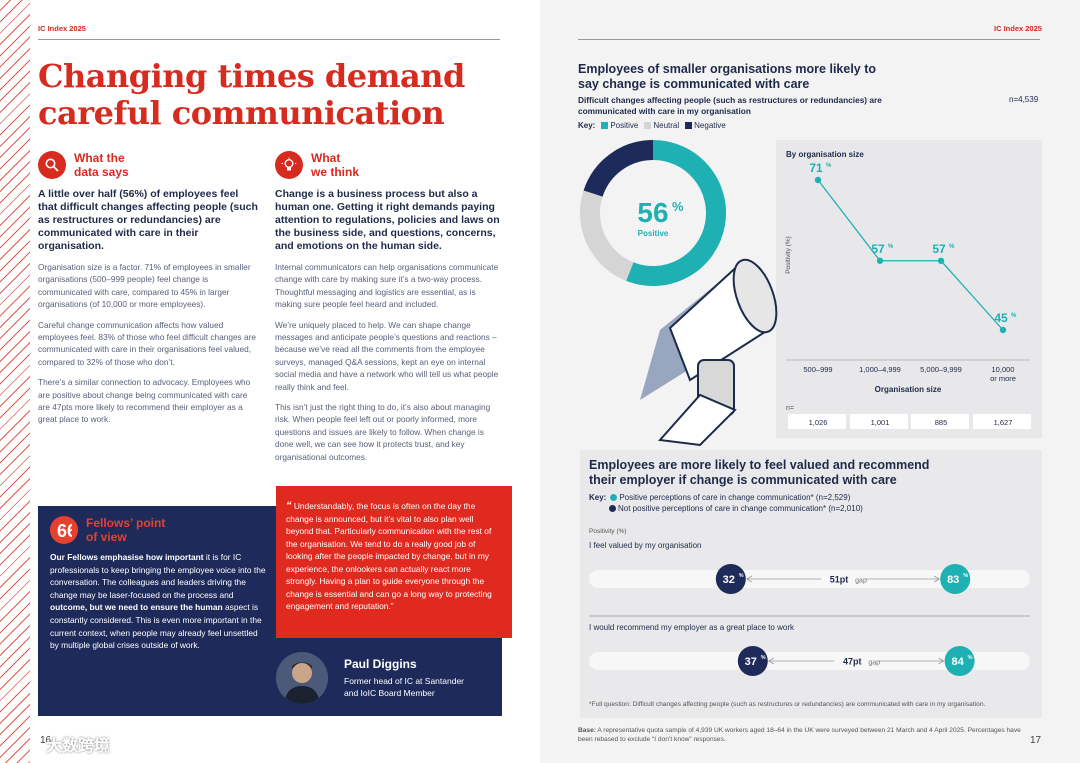 The image size is (1080, 763). Describe the element at coordinates (825, 154) in the screenshot. I see `size-chart-title: By organisation size` at that location.